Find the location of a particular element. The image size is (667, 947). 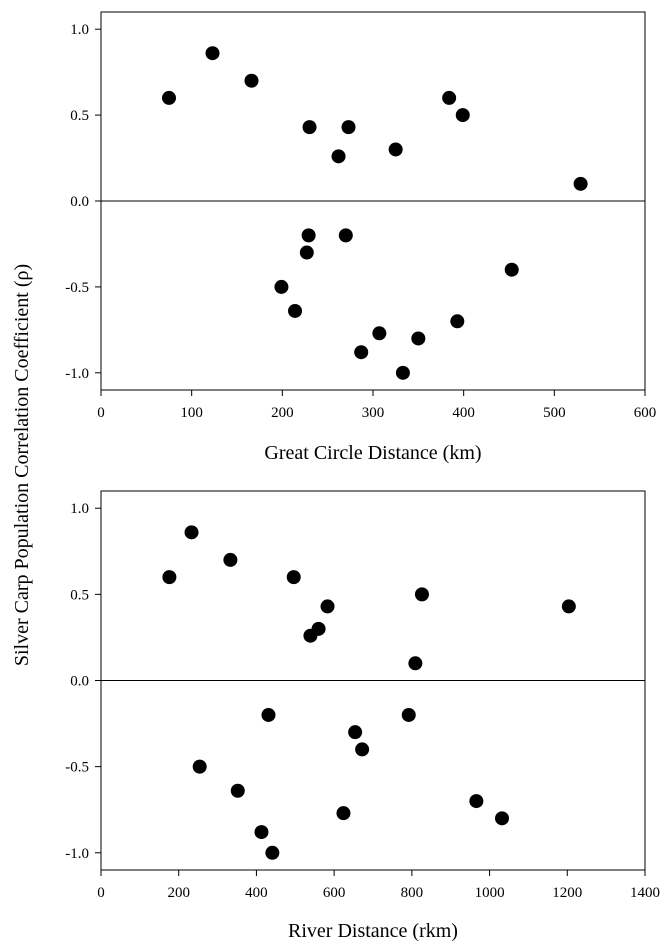

x-tick-label: 800 is located at coordinates (412, 893).